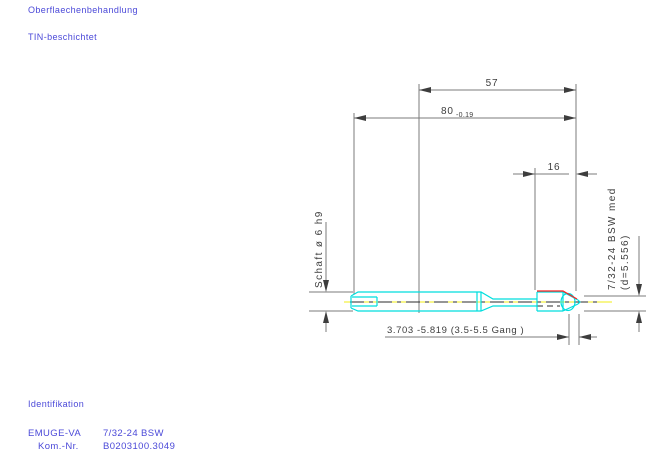 The width and height of the screenshot is (670, 460). What do you see at coordinates (56, 404) in the screenshot?
I see `identification-label: Identifikation` at bounding box center [56, 404].